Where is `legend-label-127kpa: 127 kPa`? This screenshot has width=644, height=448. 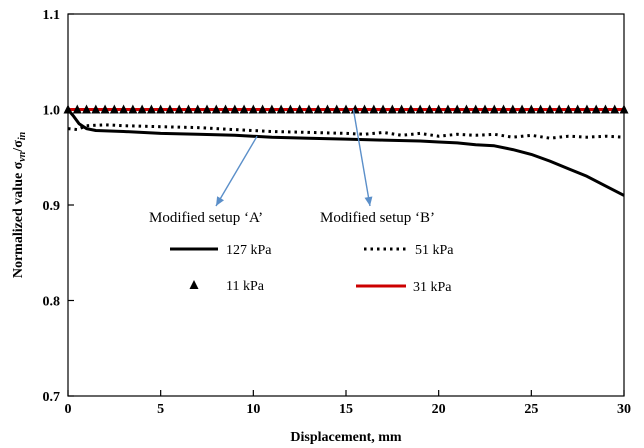 legend-label-127kpa: 127 kPa is located at coordinates (249, 250).